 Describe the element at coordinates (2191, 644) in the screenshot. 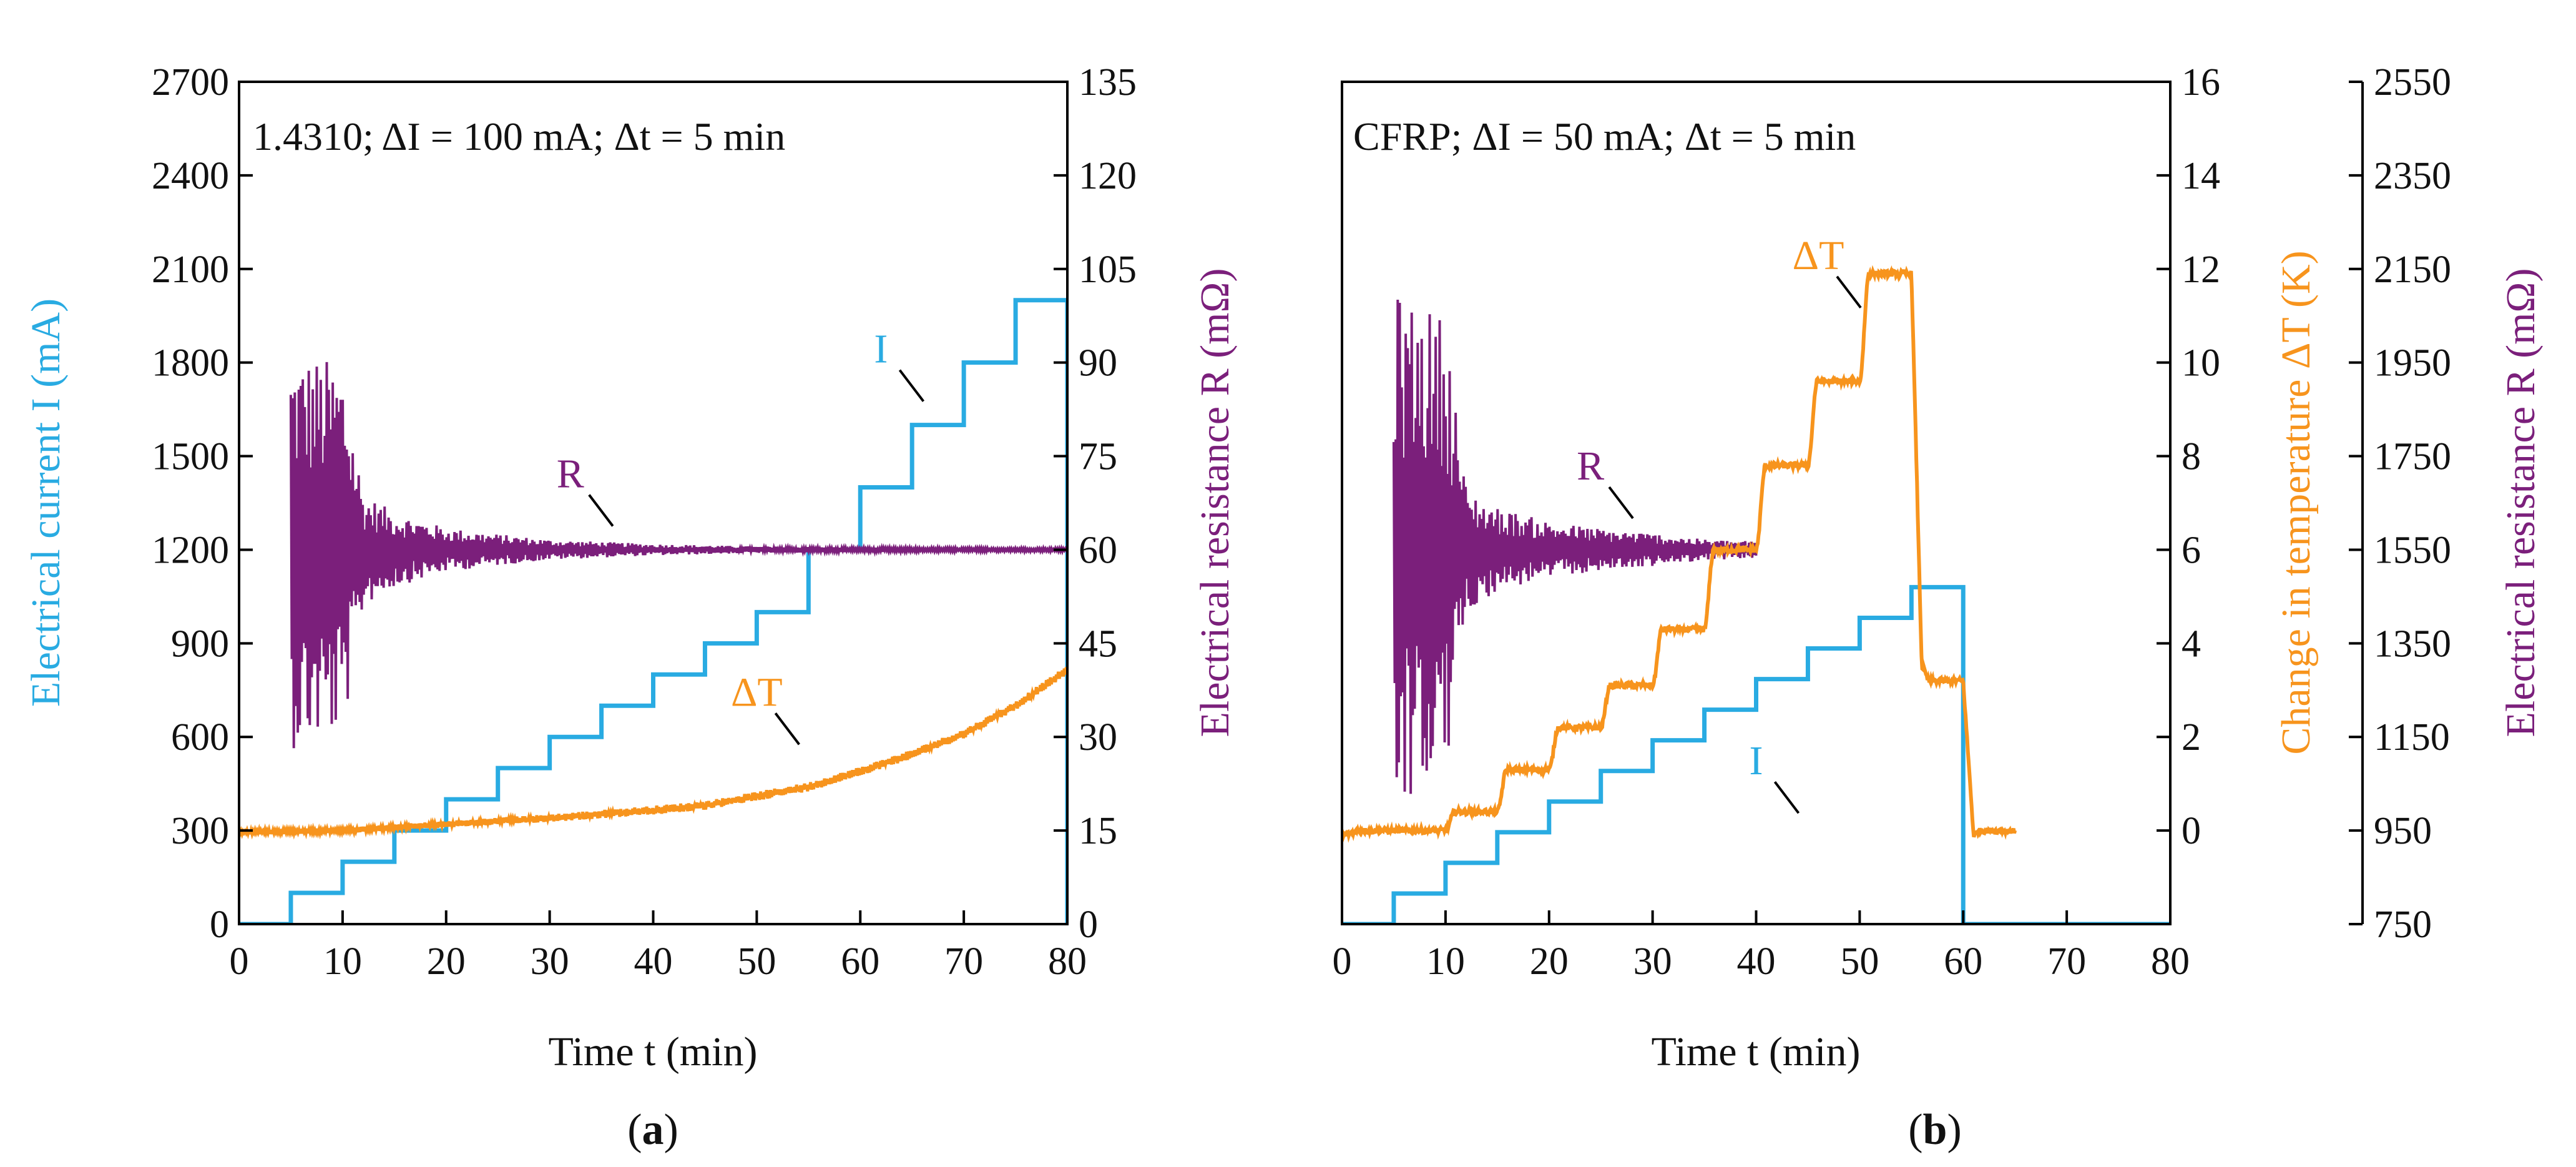

I see `y-tick-label: 4` at that location.